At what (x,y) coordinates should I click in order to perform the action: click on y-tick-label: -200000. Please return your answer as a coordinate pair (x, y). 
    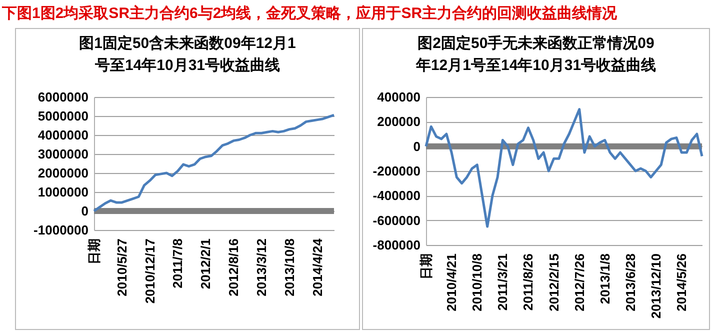
    Looking at the image, I should click on (396, 171).